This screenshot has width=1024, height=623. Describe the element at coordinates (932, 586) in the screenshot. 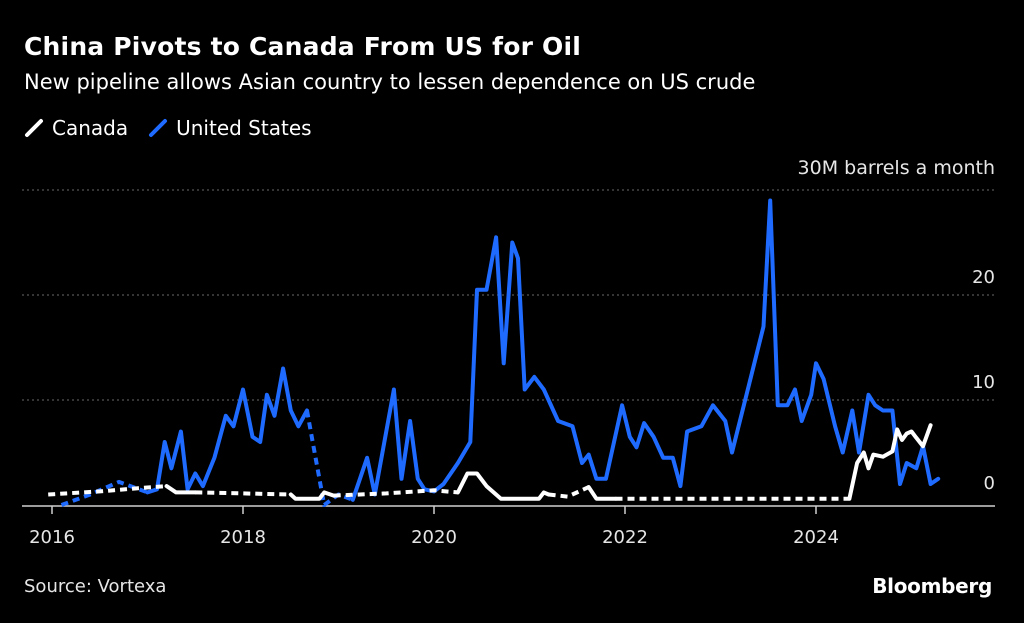

I see `bloomberg-logo: Bloomberg` at that location.